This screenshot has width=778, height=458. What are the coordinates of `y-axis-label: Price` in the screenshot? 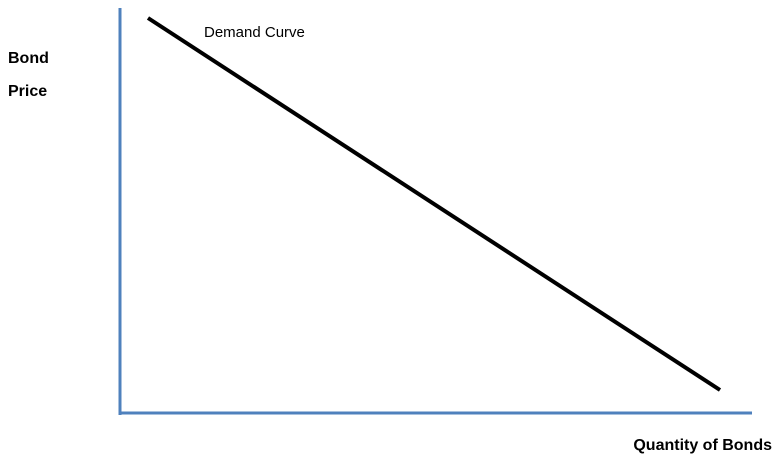 It's located at (27, 91).